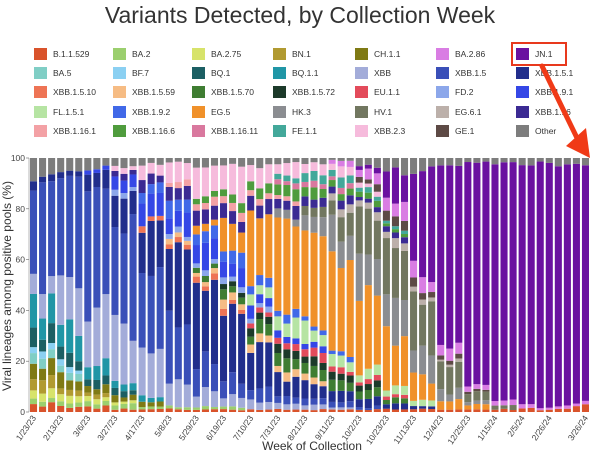  What do you see at coordinates (225, 131) in the screenshot?
I see `legend-item-xbb-1-16-11: XBB.1.16.11` at bounding box center [225, 131].